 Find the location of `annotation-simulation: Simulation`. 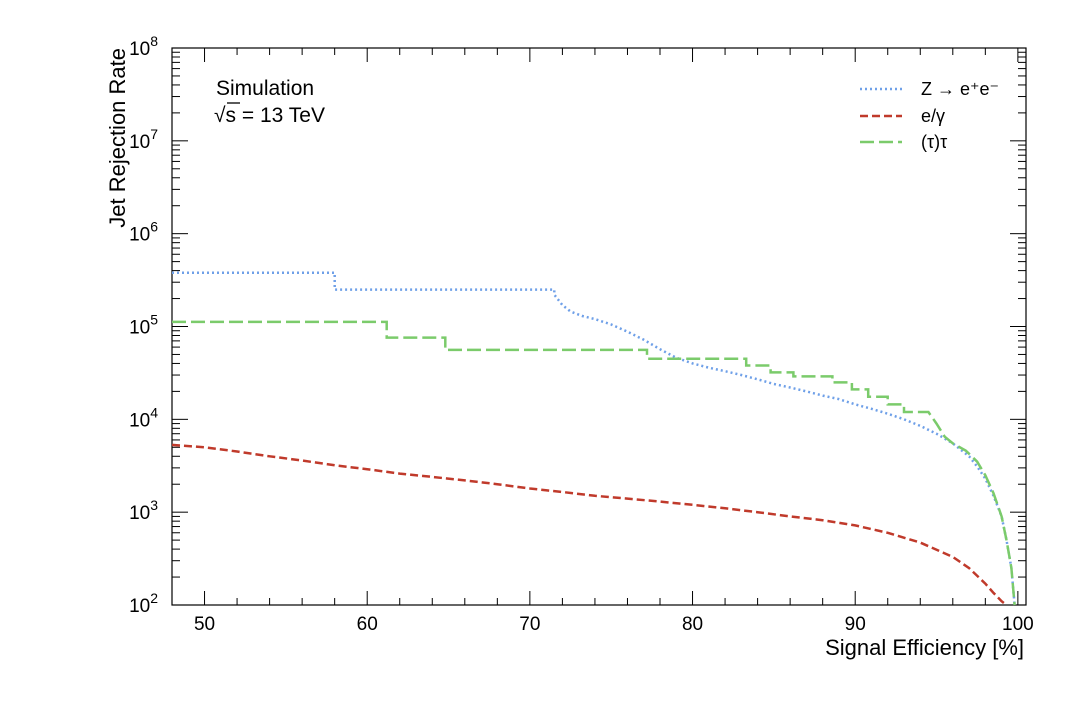

annotation-simulation: Simulation is located at coordinates (265, 88).